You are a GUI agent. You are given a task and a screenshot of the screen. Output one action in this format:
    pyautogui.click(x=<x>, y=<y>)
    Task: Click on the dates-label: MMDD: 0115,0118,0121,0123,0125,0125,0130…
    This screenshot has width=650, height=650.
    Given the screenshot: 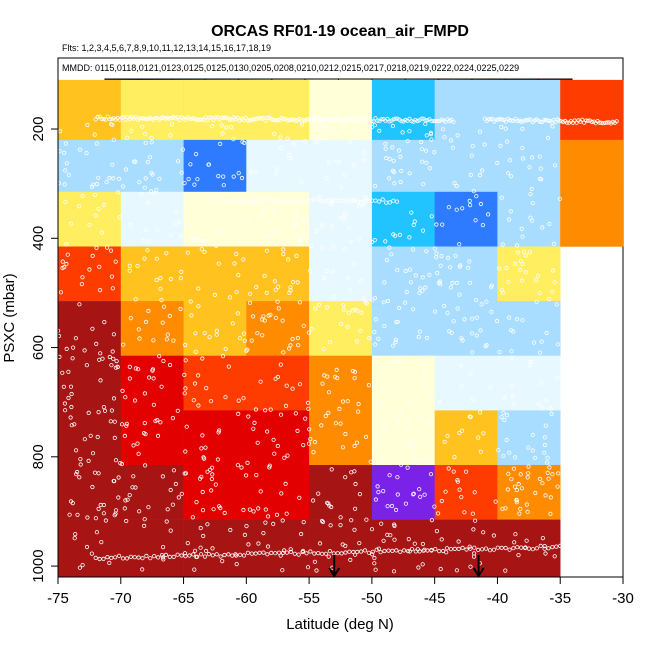 What is the action you would take?
    pyautogui.click(x=290, y=68)
    